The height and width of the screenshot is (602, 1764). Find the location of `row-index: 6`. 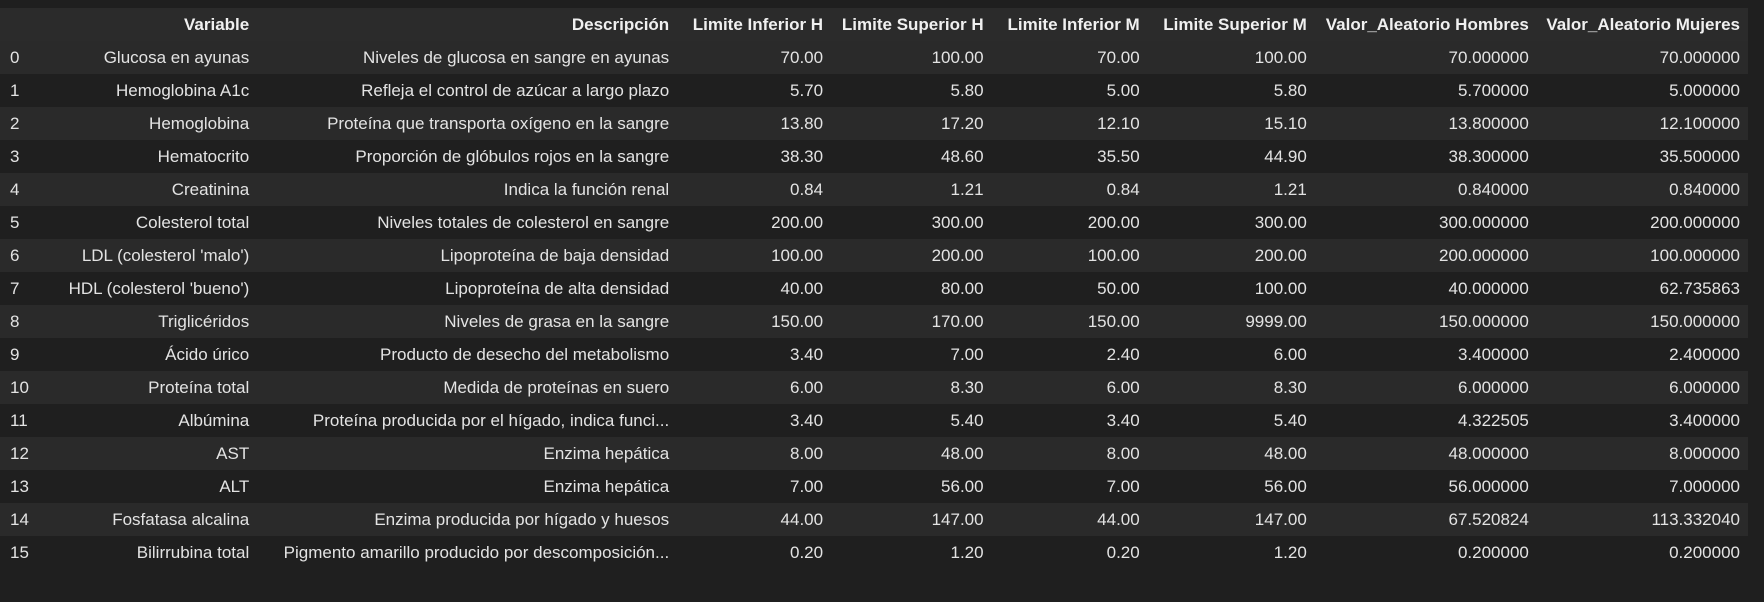

row-index: 6 is located at coordinates (21, 255).